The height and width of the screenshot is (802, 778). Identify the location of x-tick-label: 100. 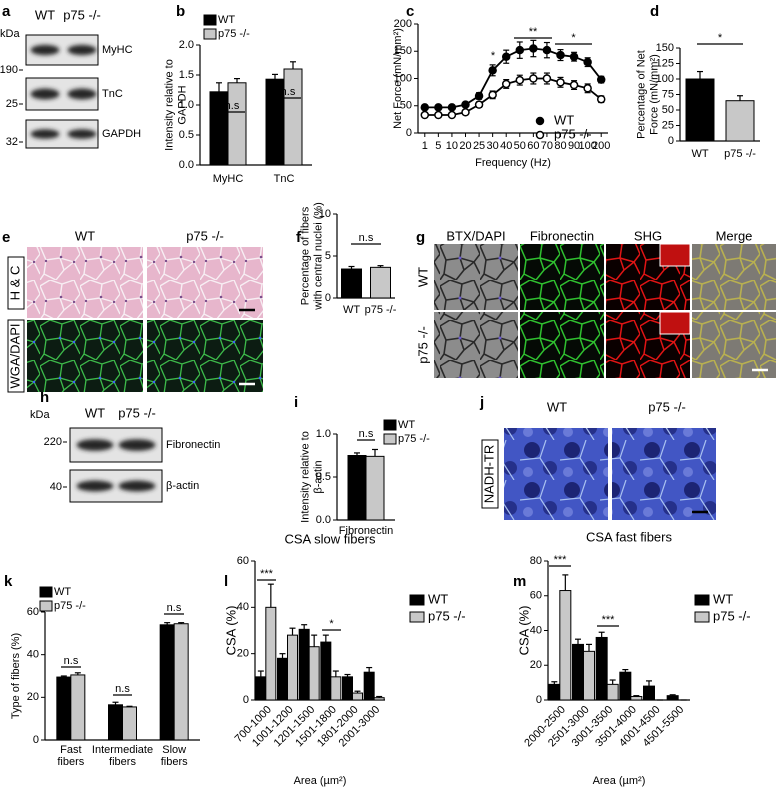
(587, 146).